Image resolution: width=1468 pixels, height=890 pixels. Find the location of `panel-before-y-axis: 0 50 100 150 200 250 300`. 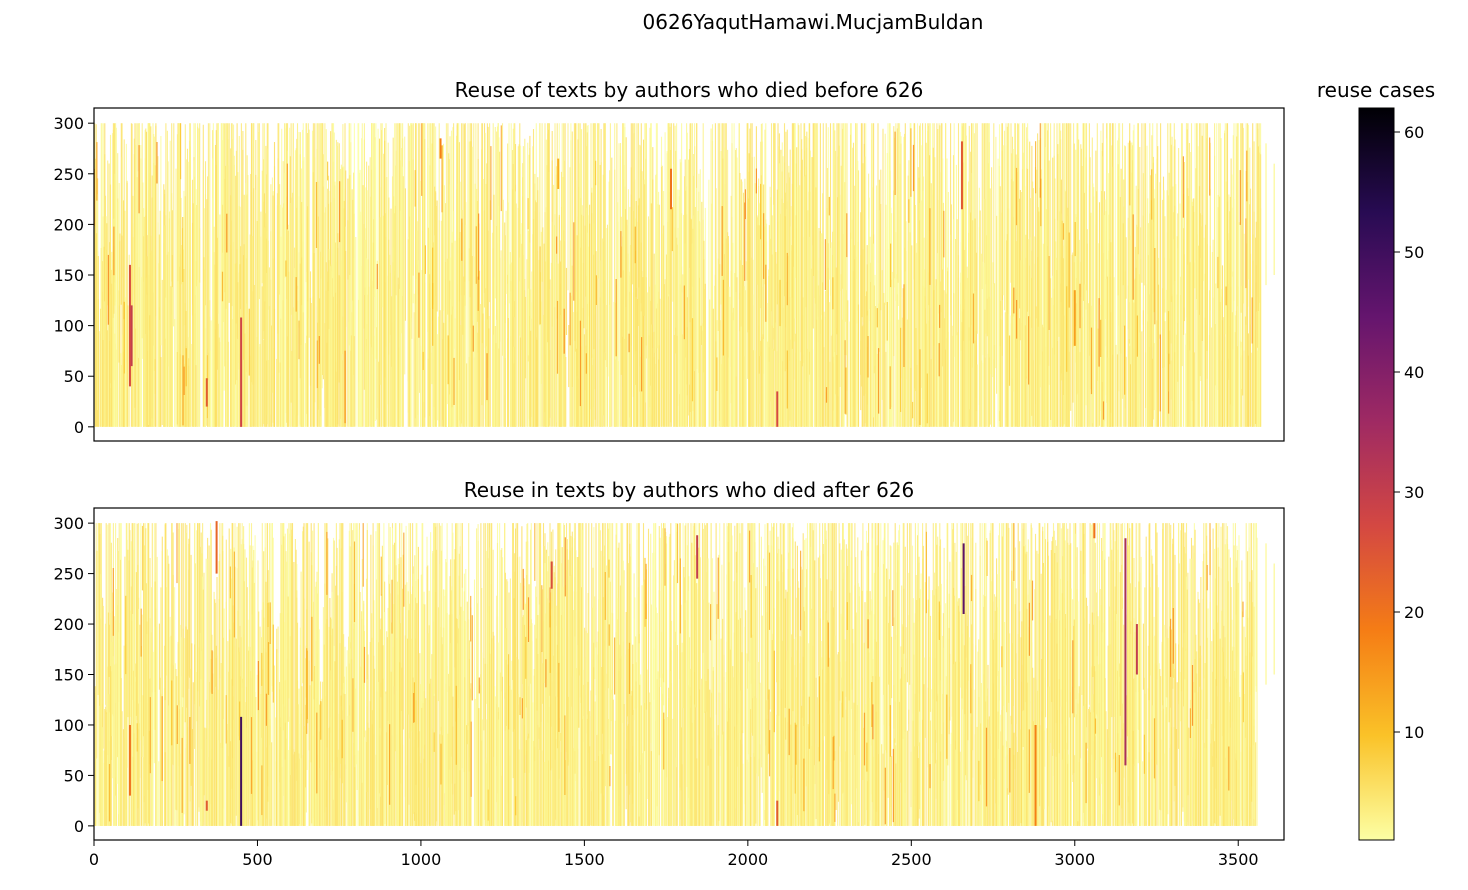

panel-before-y-axis: 0 50 100 150 200 250 300 is located at coordinates (73, 275).